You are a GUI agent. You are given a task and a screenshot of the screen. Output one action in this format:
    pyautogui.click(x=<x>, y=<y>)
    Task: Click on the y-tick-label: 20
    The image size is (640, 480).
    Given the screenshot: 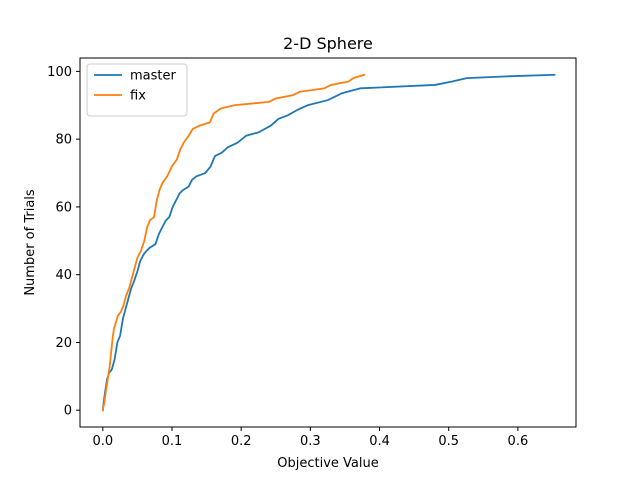 What is the action you would take?
    pyautogui.click(x=63, y=343)
    